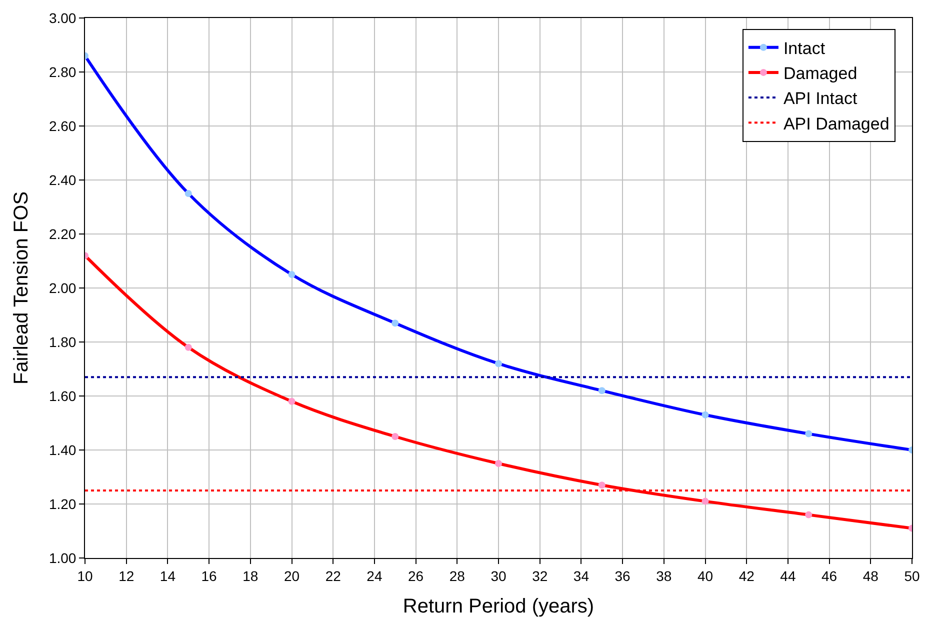  I want to click on x-tick-label: 12, so click(126, 576).